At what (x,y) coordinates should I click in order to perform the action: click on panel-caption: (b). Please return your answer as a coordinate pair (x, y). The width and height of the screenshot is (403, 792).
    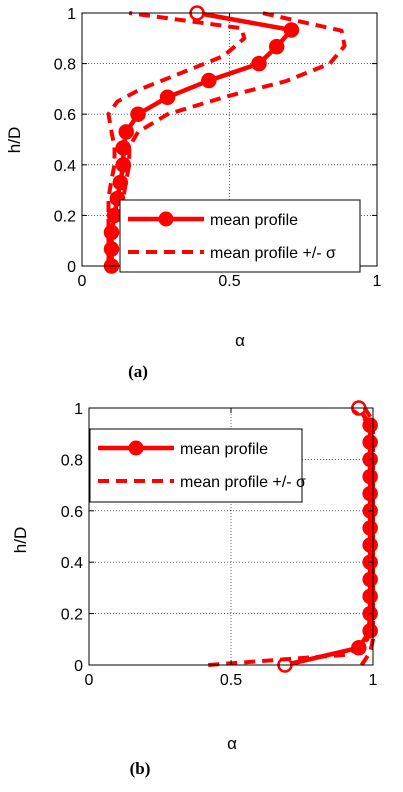
    Looking at the image, I should click on (140, 768).